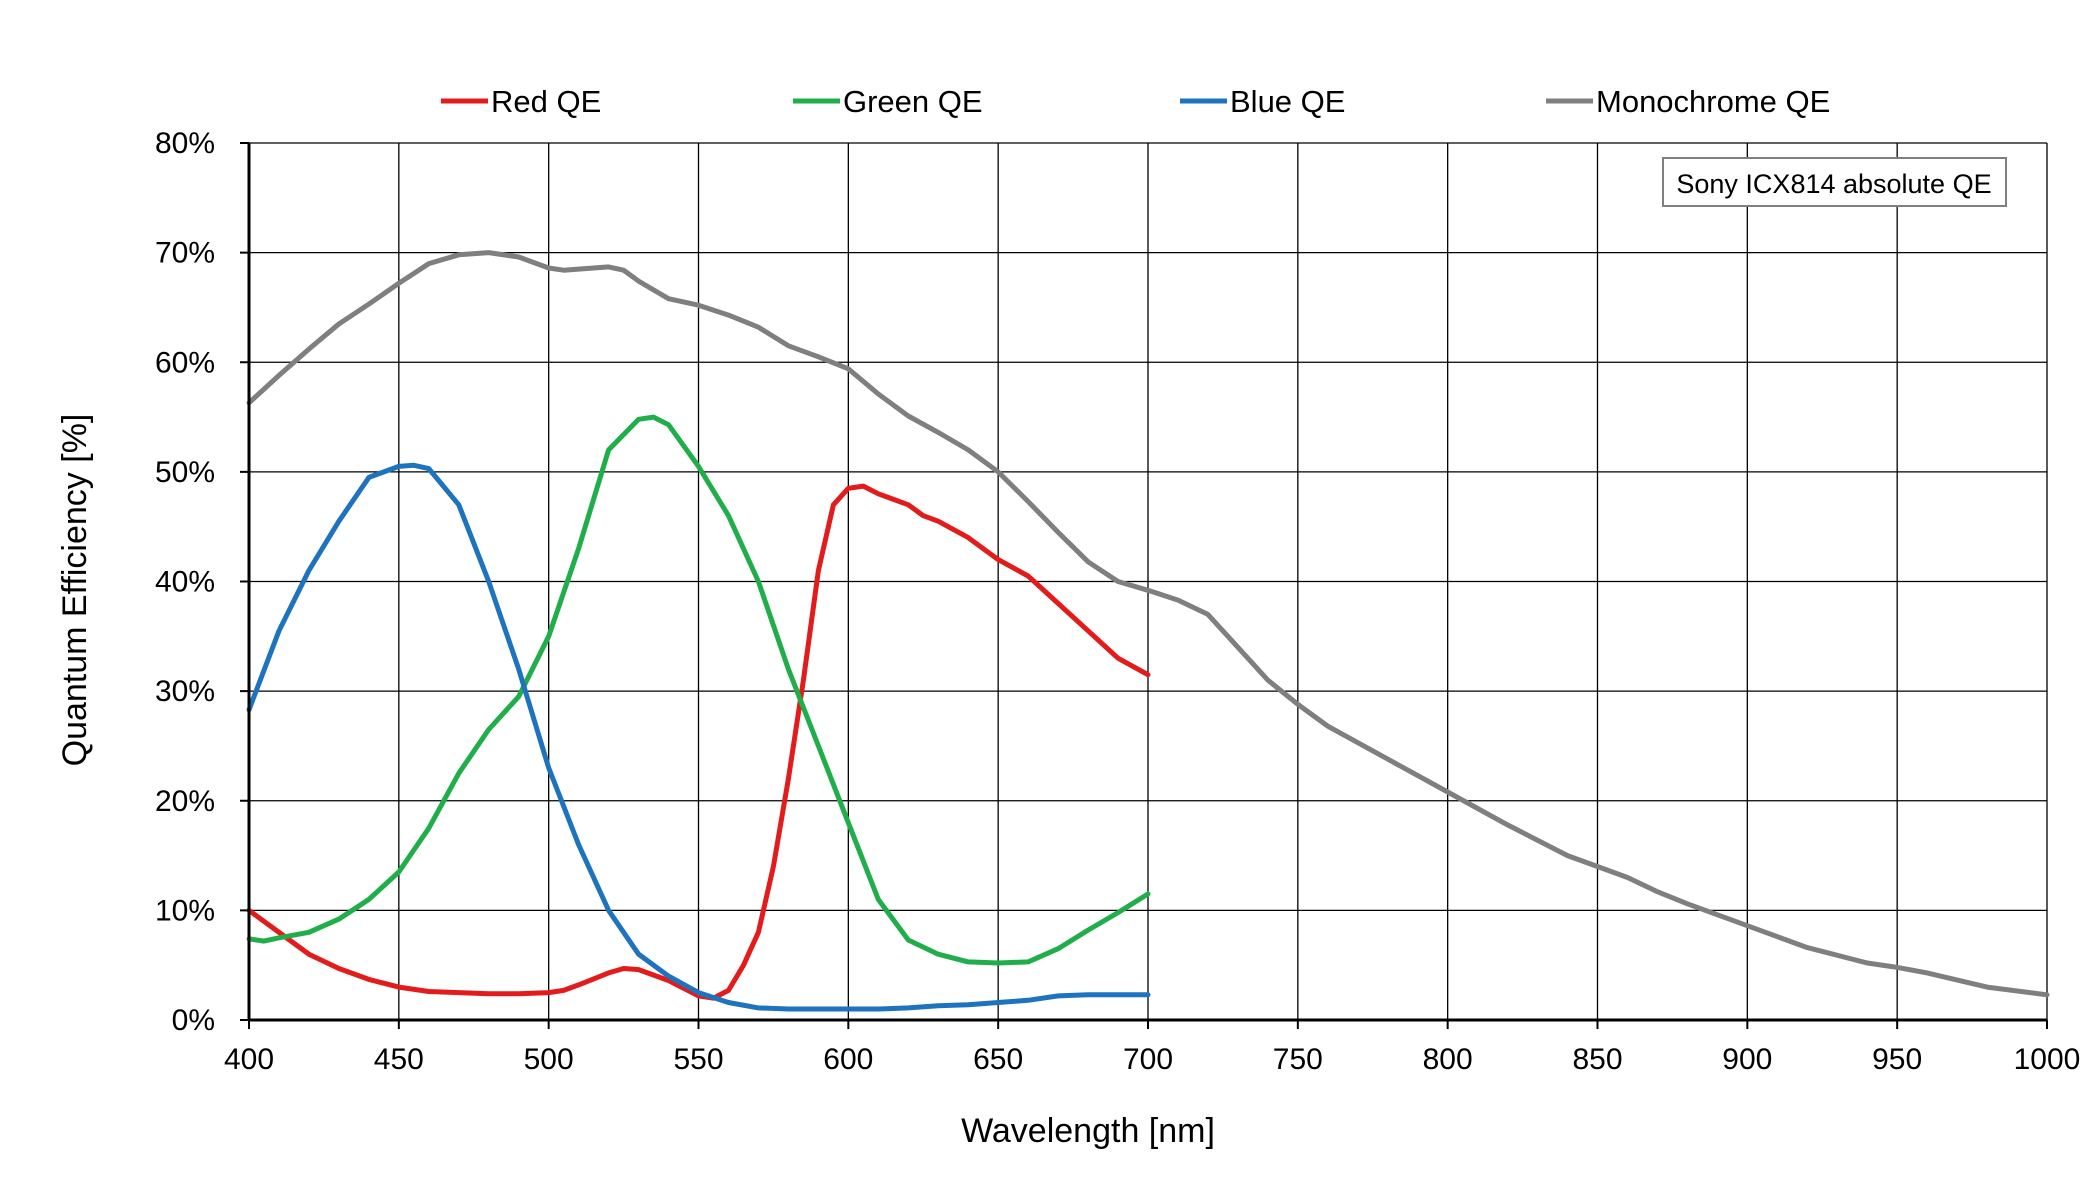  Describe the element at coordinates (698, 1059) in the screenshot. I see `x-tick-label: 550` at that location.